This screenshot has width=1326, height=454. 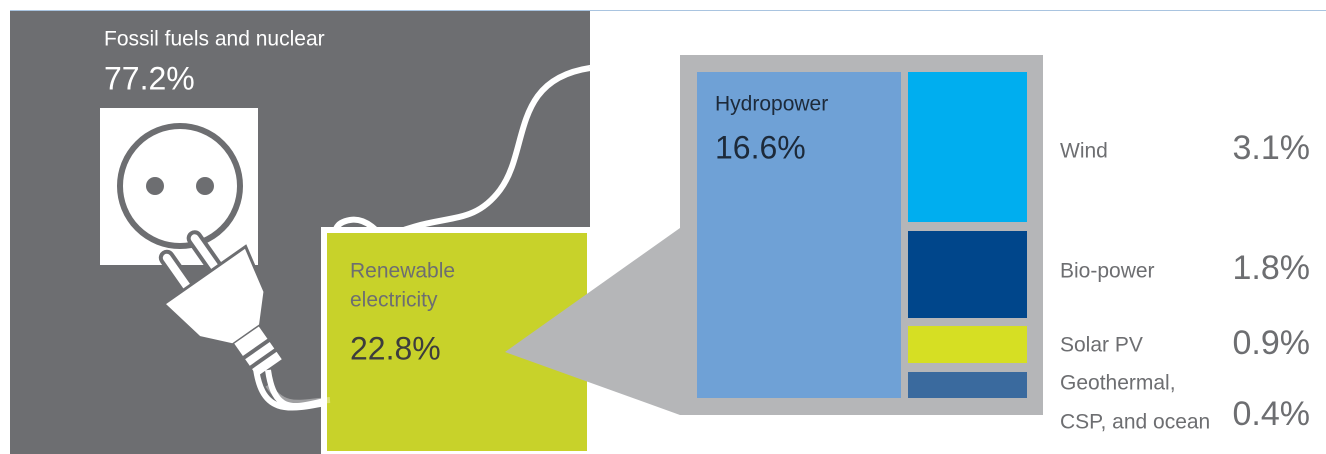 I want to click on renewable-label: Renewable, so click(x=402, y=271).